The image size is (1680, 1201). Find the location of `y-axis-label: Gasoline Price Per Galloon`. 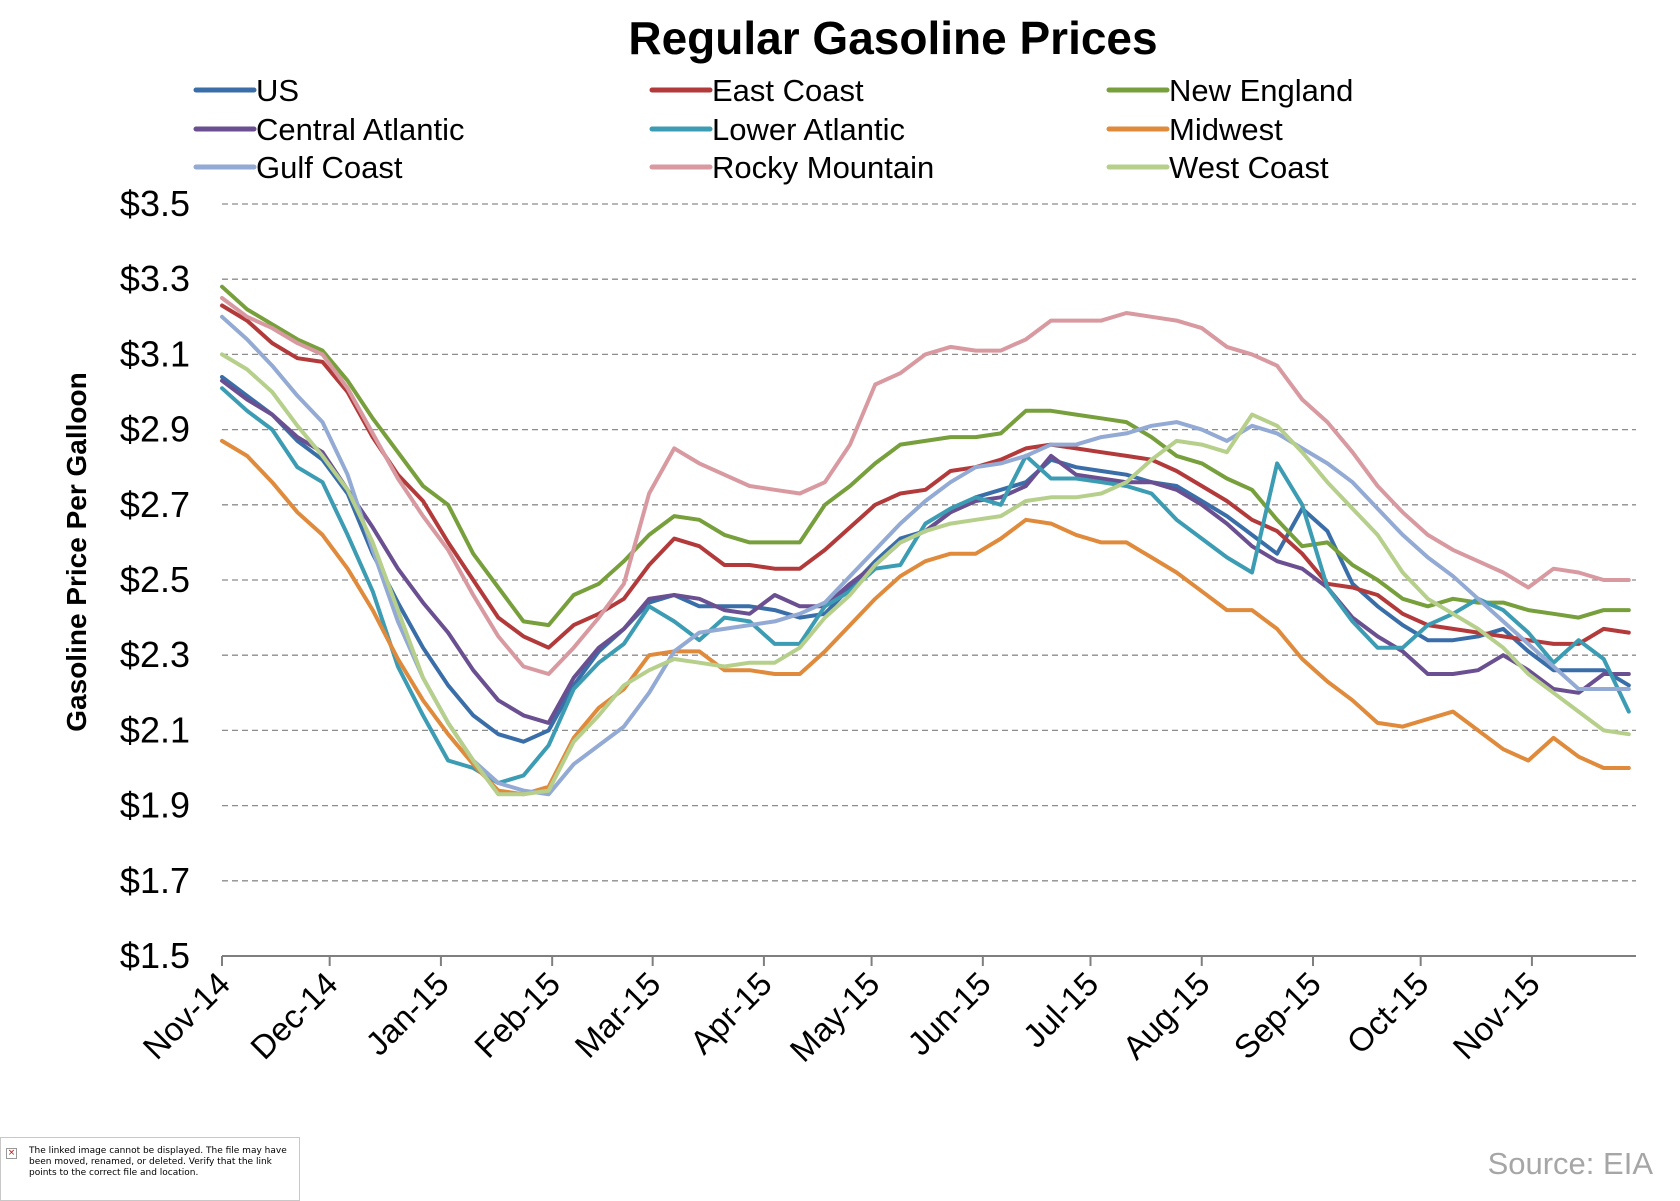

y-axis-label: Gasoline Price Per Galloon is located at coordinates (76, 551).